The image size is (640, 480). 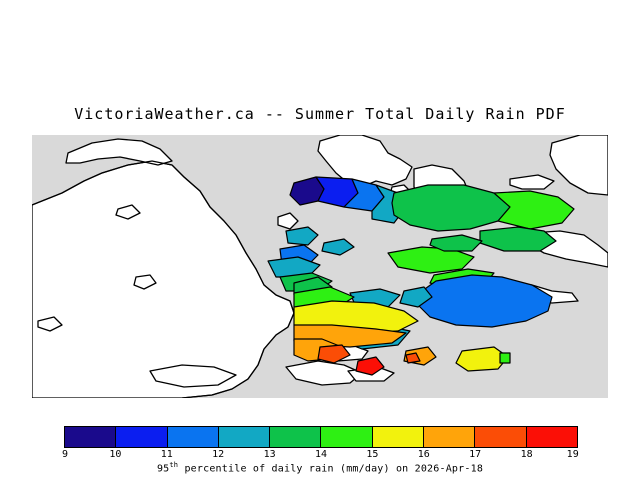 What do you see at coordinates (65, 454) in the screenshot?
I see `colorbar-tick-9: 9` at bounding box center [65, 454].